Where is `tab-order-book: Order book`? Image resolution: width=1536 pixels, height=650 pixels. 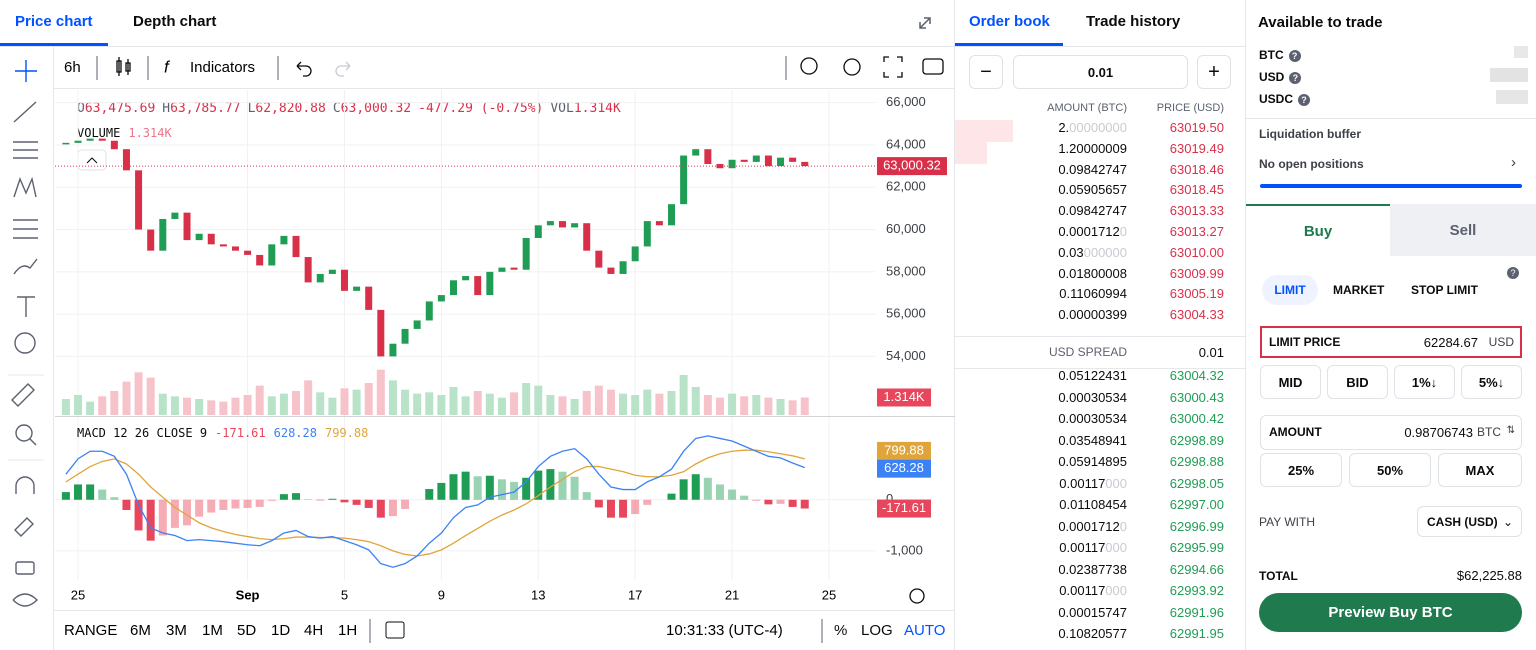 tab-order-book: Order book is located at coordinates (1009, 21).